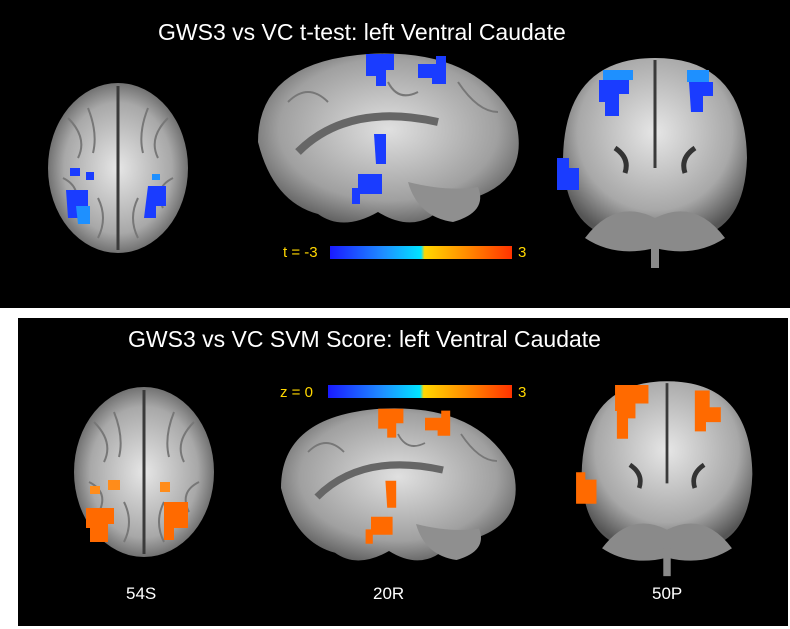  Describe the element at coordinates (667, 593) in the screenshot. I see `slice-label-coronal: 50P` at that location.